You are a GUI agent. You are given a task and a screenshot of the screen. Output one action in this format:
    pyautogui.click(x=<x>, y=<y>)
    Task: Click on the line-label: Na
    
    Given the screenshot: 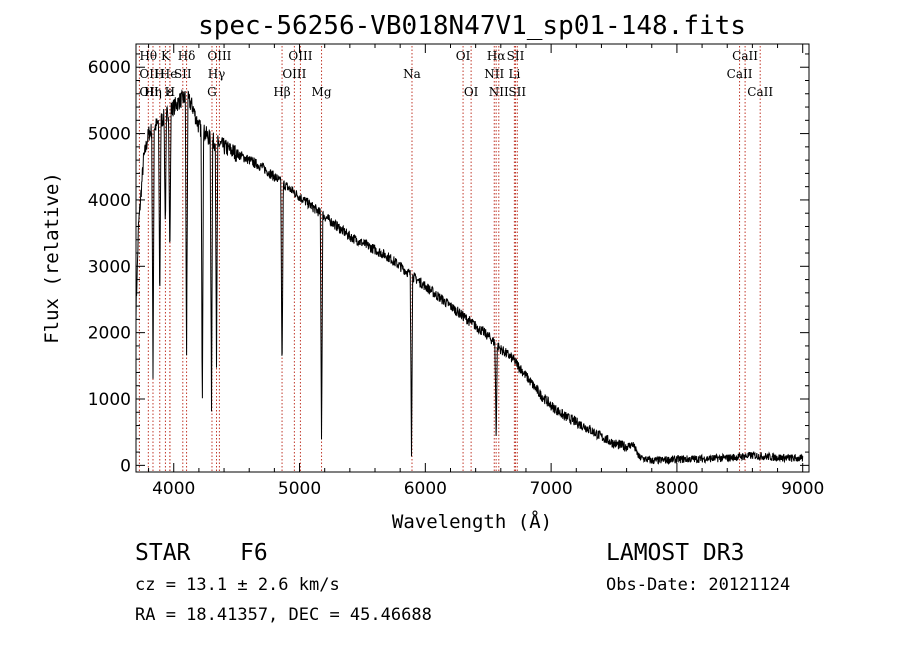 What is the action you would take?
    pyautogui.click(x=412, y=74)
    